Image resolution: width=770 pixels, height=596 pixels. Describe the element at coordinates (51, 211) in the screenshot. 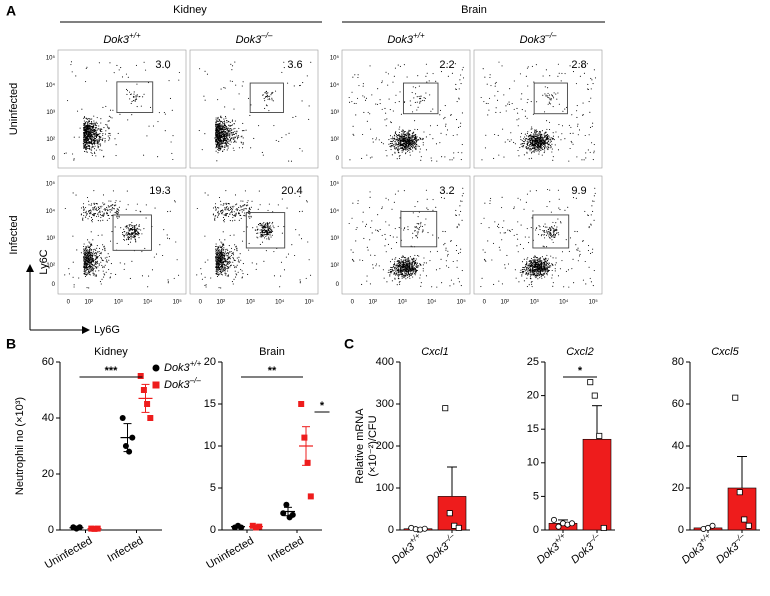

I see `y-tick-label: 10⁴` at that location.